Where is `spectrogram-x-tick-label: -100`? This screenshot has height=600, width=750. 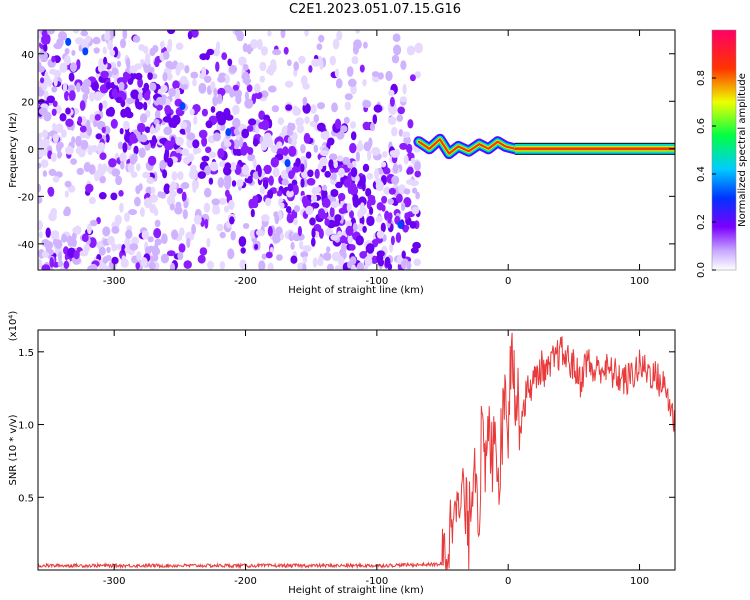 spectrogram-x-tick-label: -100 is located at coordinates (377, 281).